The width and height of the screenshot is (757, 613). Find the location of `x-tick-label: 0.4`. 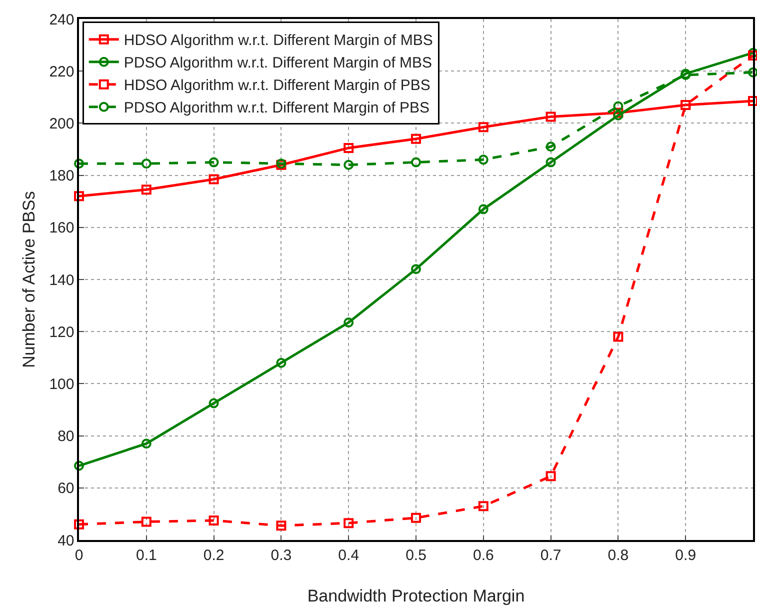

x-tick-label: 0.4 is located at coordinates (349, 555).